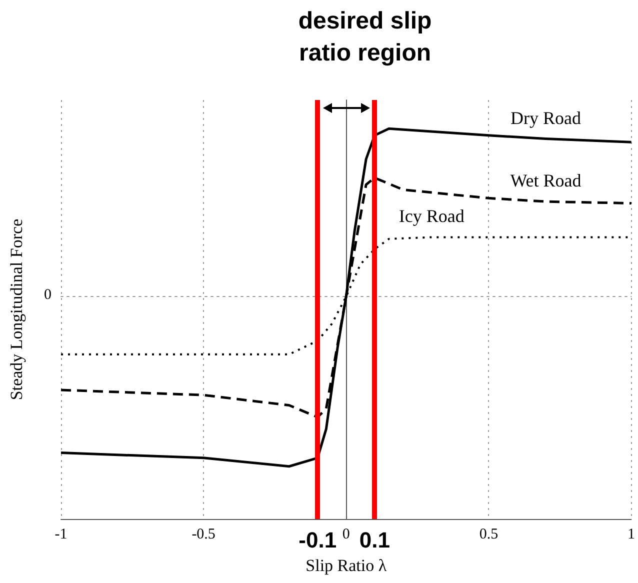 Image resolution: width=638 pixels, height=583 pixels. Describe the element at coordinates (631, 534) in the screenshot. I see `x-tick-label: 1` at that location.